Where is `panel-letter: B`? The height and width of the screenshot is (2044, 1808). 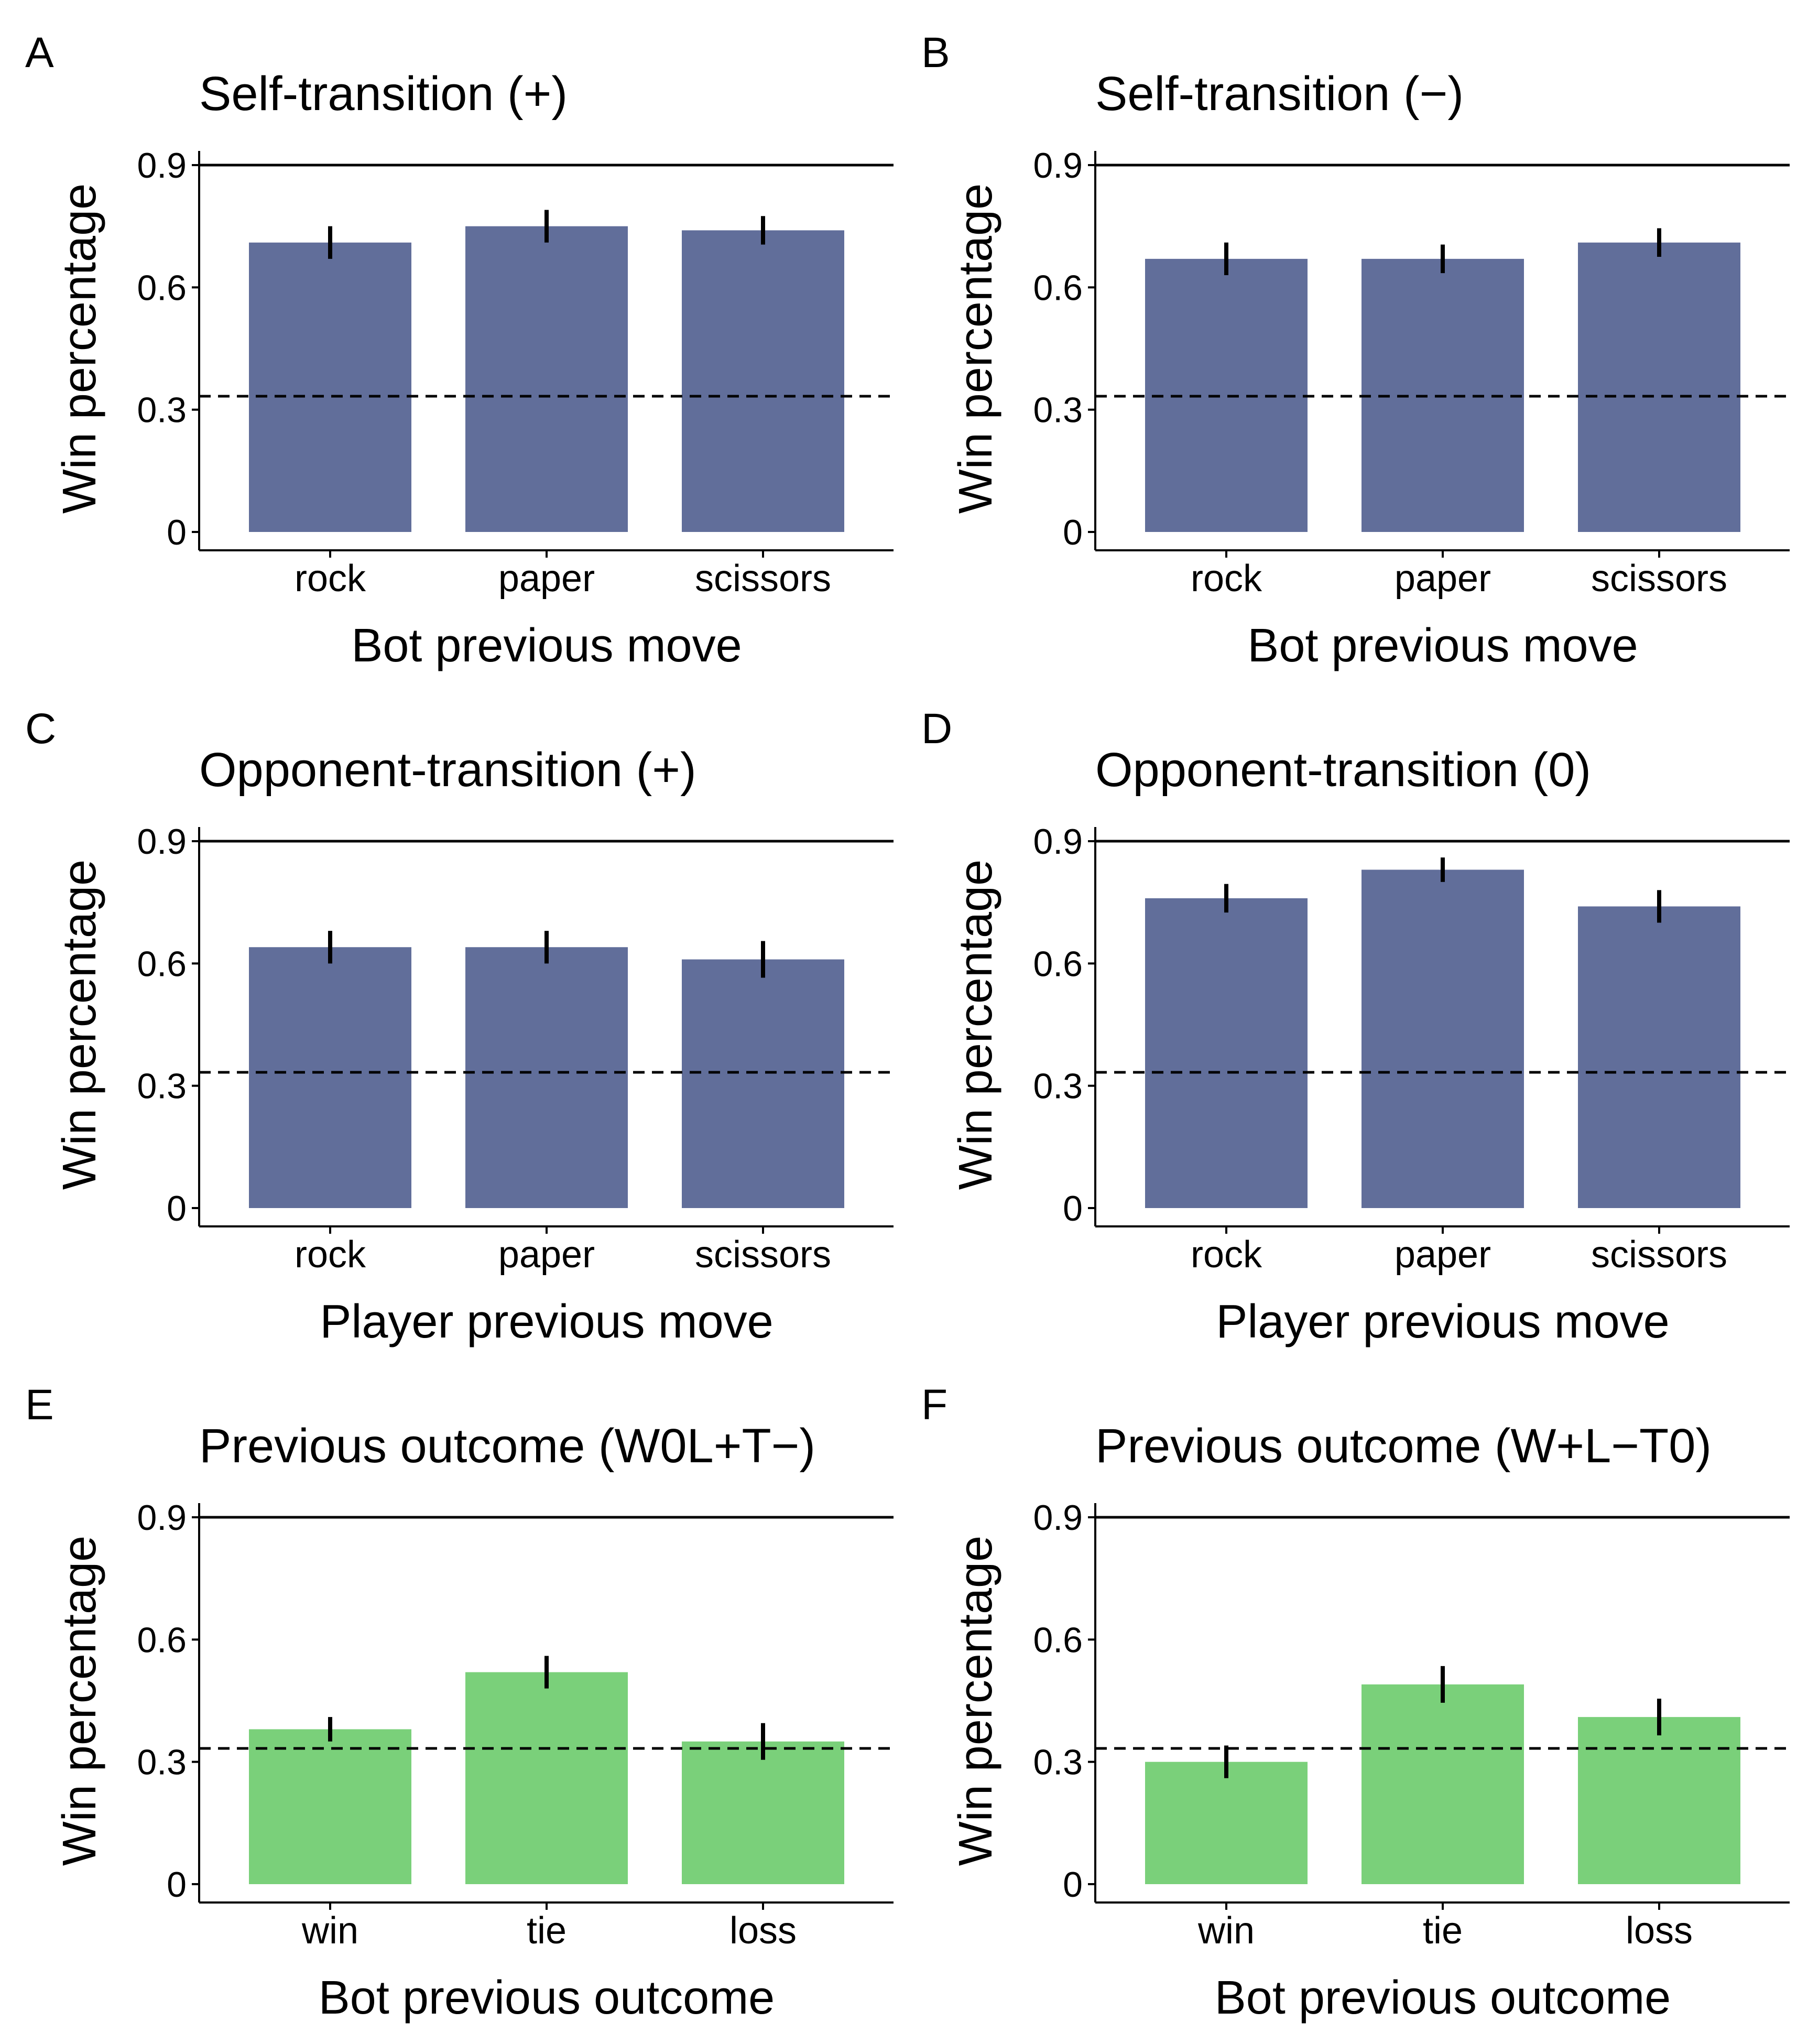
panel-letter: B is located at coordinates (936, 53).